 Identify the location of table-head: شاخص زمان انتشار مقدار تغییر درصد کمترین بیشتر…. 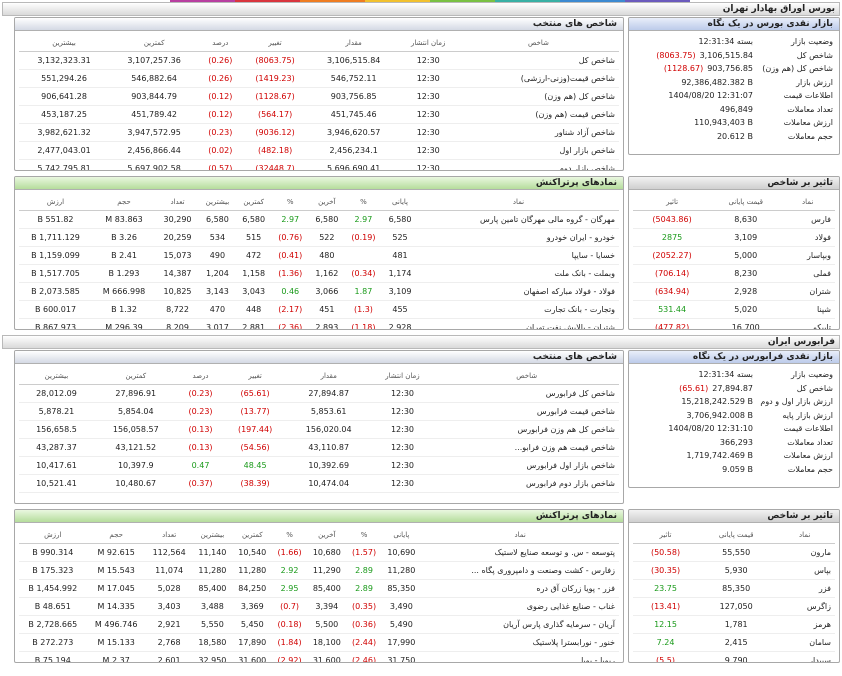
(319, 43).